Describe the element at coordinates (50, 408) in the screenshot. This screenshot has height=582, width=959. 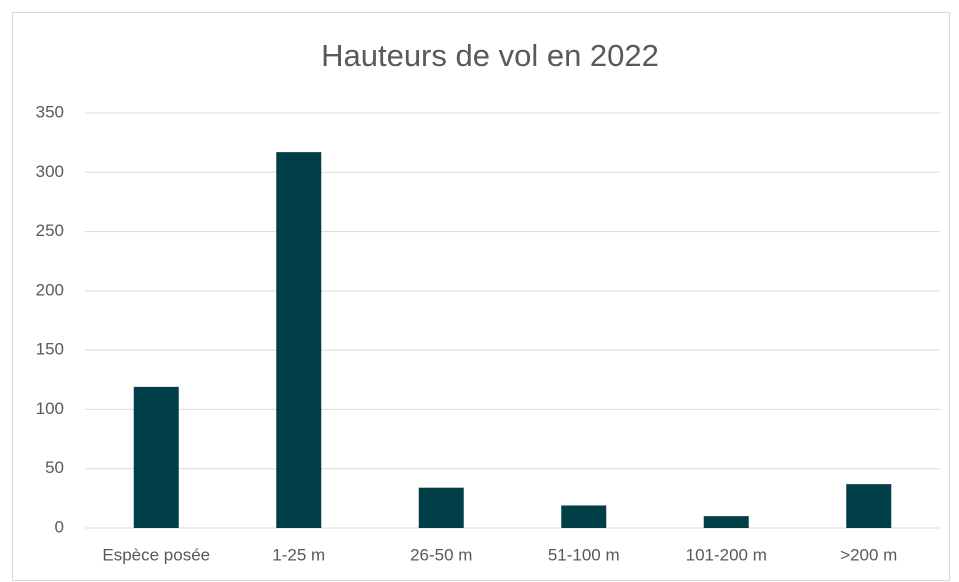
I see `y-tick-label: 100` at that location.